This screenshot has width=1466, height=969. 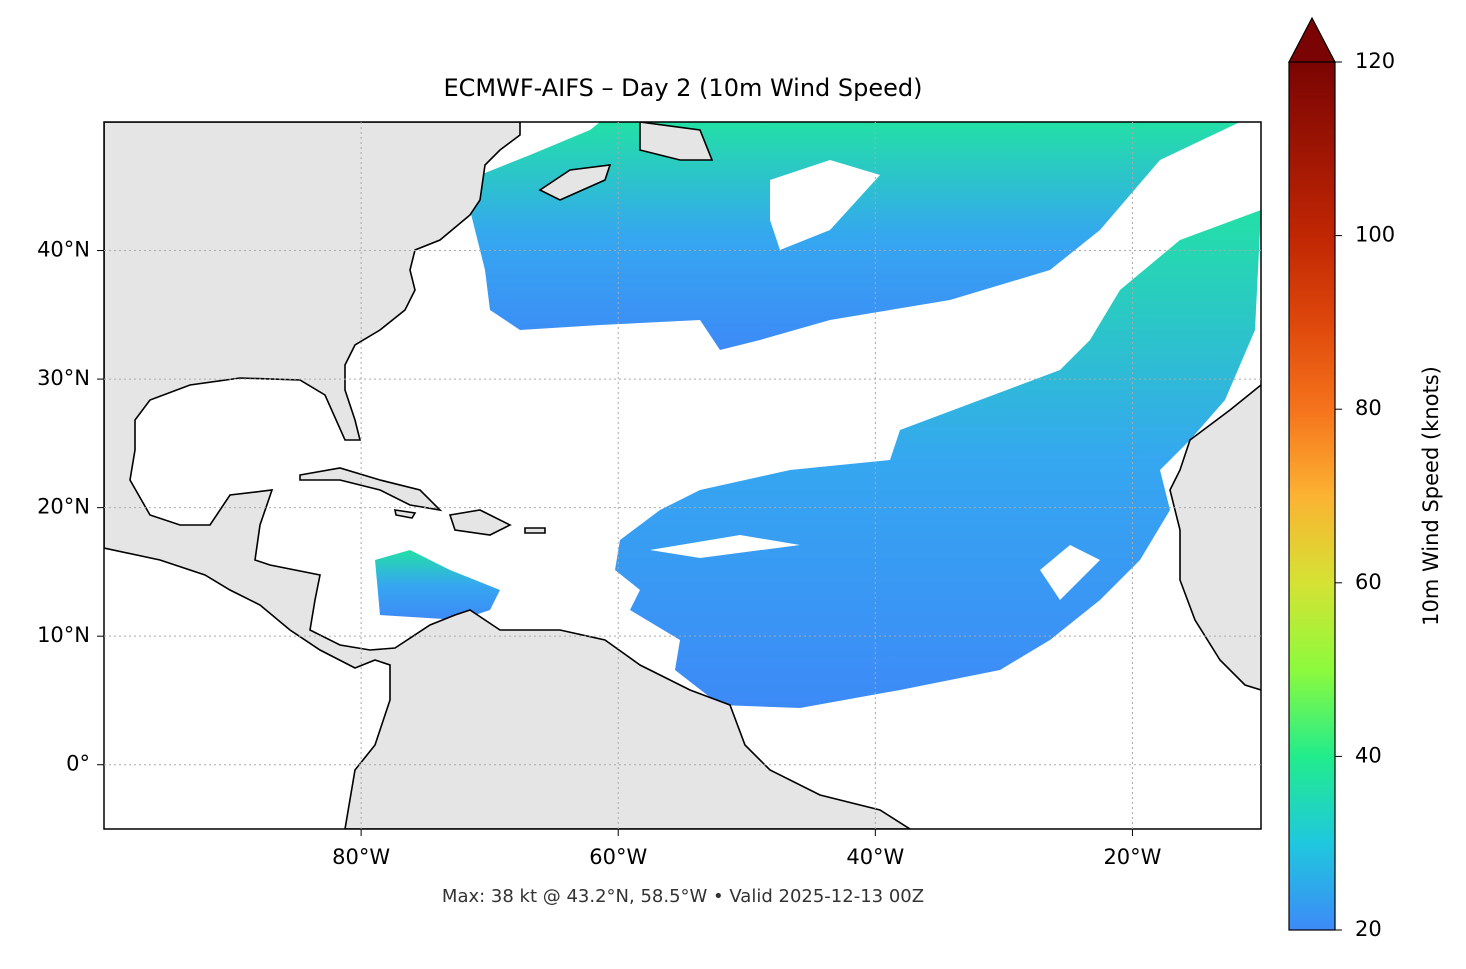 What do you see at coordinates (405, 514) in the screenshot?
I see `jamaica` at bounding box center [405, 514].